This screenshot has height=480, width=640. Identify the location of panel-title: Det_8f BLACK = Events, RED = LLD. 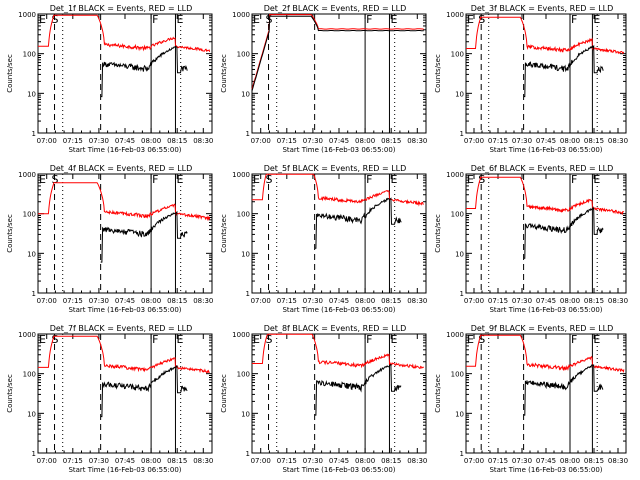
(335, 328).